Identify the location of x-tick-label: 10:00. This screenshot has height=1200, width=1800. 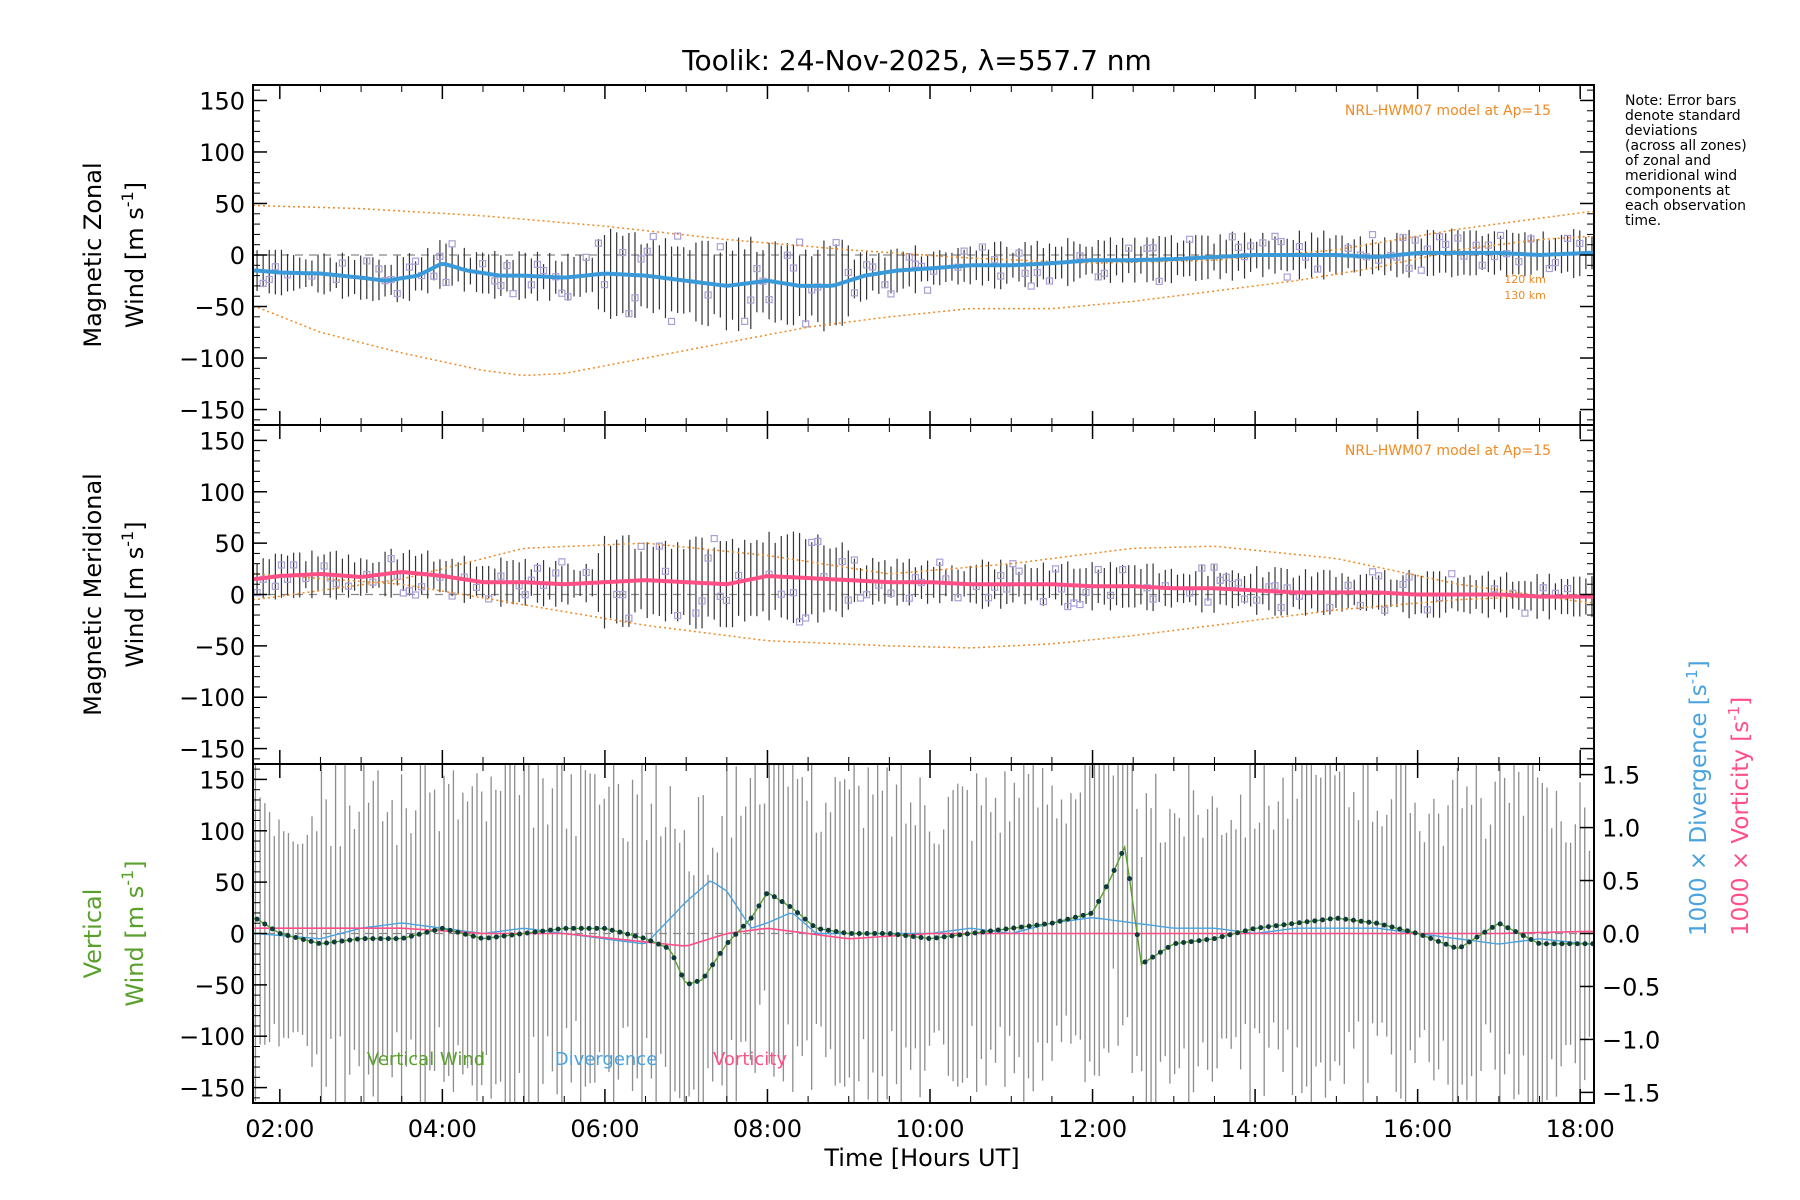
(929, 1129).